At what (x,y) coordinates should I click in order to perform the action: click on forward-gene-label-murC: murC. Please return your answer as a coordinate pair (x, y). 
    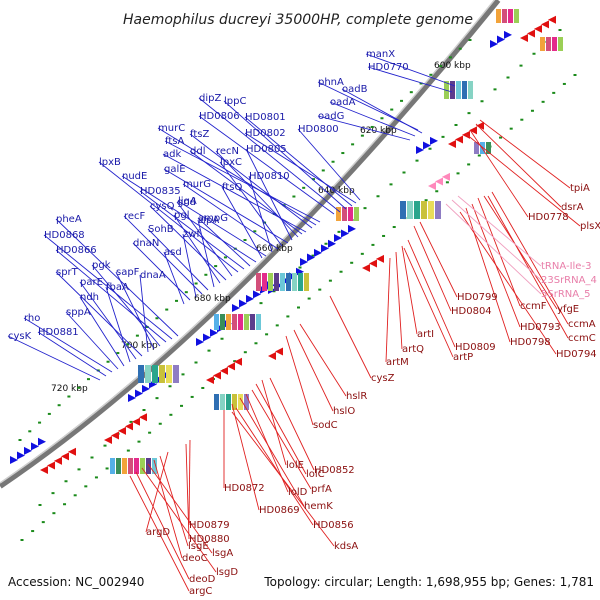
    Looking at the image, I should click on (171, 128).